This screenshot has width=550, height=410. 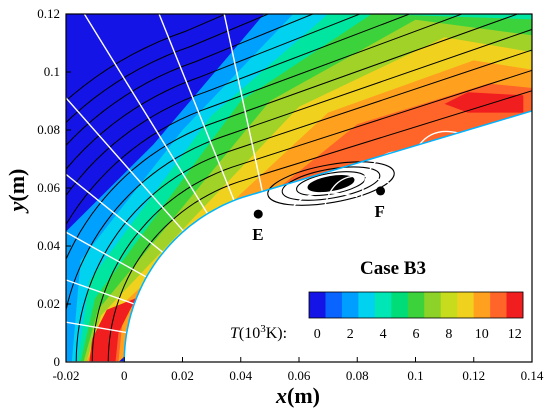 I want to click on y-tick-label: 0.1, so click(x=52, y=71).